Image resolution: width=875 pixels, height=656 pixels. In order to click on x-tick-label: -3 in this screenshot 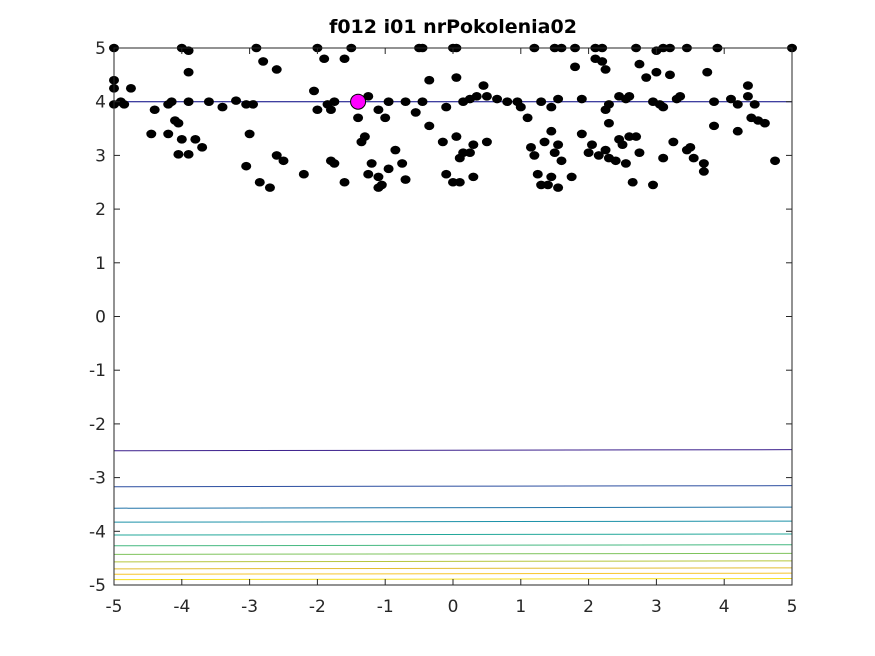, I will do `click(249, 607)`.